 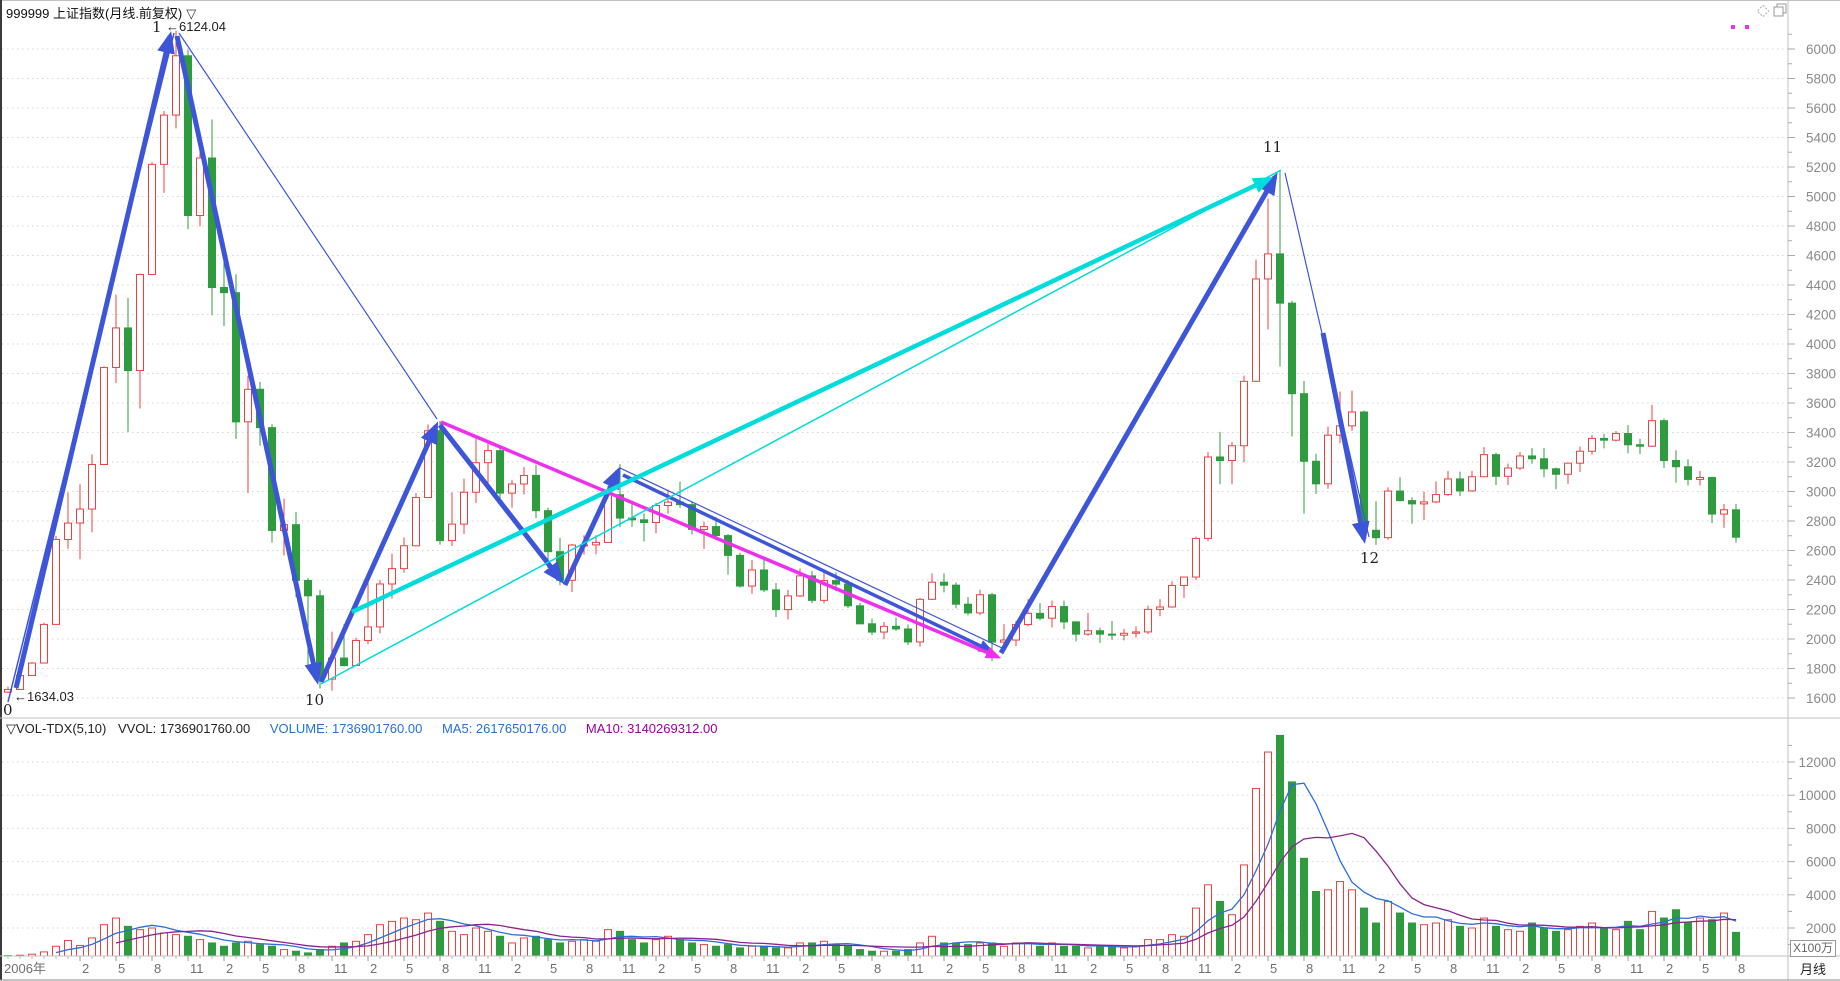 What do you see at coordinates (1763, 11) in the screenshot?
I see `diamond-icon` at bounding box center [1763, 11].